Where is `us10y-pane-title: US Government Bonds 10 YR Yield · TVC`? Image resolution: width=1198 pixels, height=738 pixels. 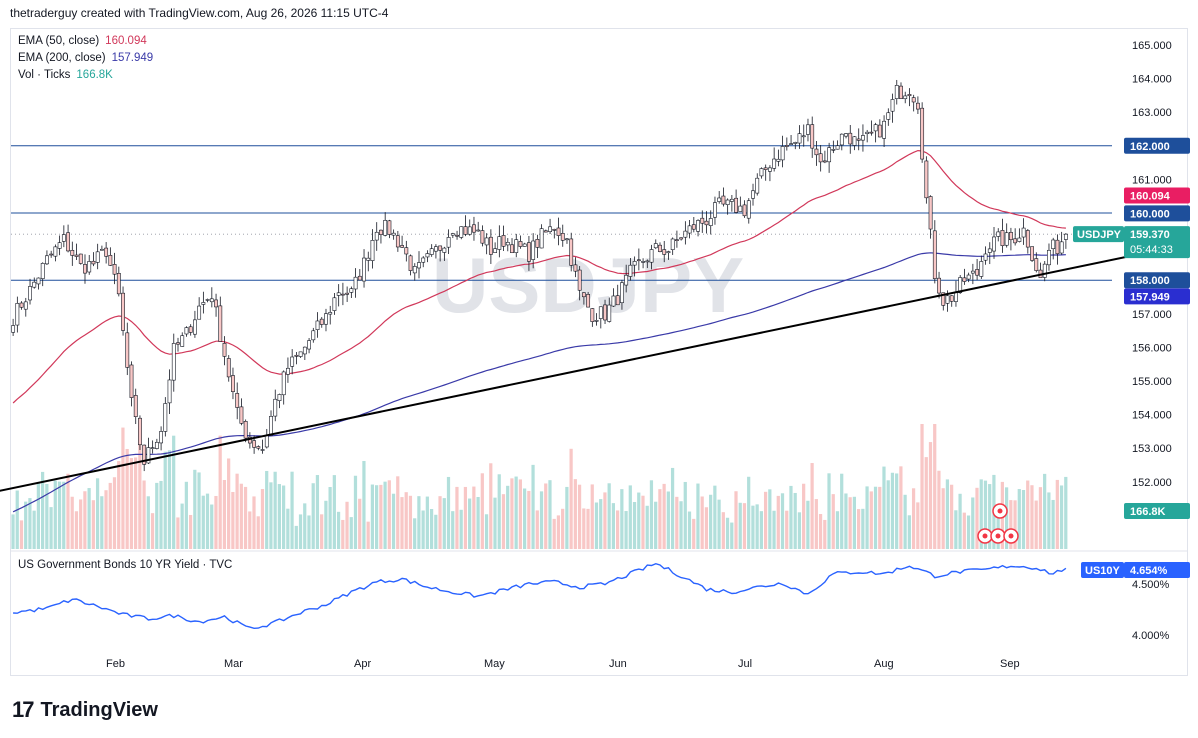
us10y-pane-title: US Government Bonds 10 YR Yield · TVC is located at coordinates (125, 565).